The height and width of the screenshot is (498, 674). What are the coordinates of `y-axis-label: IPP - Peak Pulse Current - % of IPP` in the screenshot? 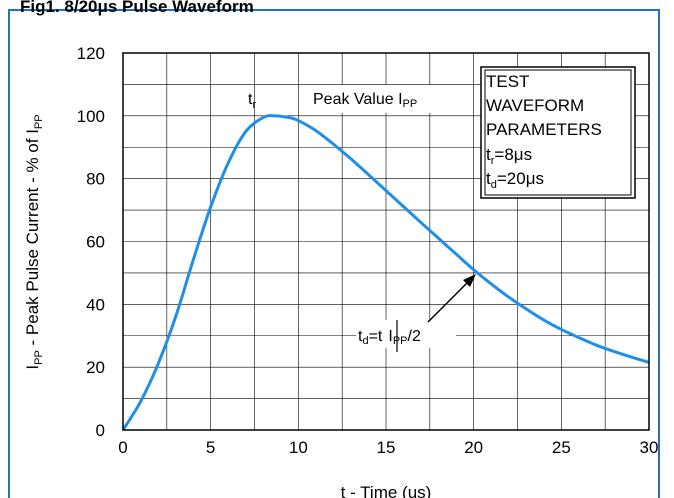 It's located at (34, 241).